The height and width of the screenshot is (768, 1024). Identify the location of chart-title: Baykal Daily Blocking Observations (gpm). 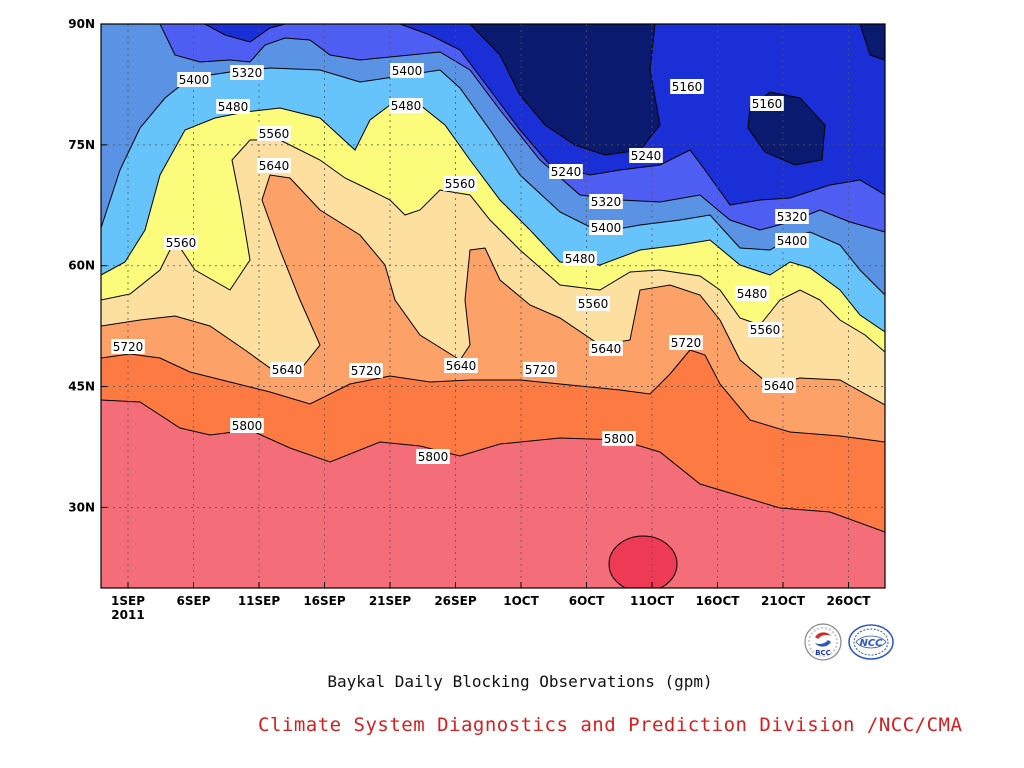
(520, 681).